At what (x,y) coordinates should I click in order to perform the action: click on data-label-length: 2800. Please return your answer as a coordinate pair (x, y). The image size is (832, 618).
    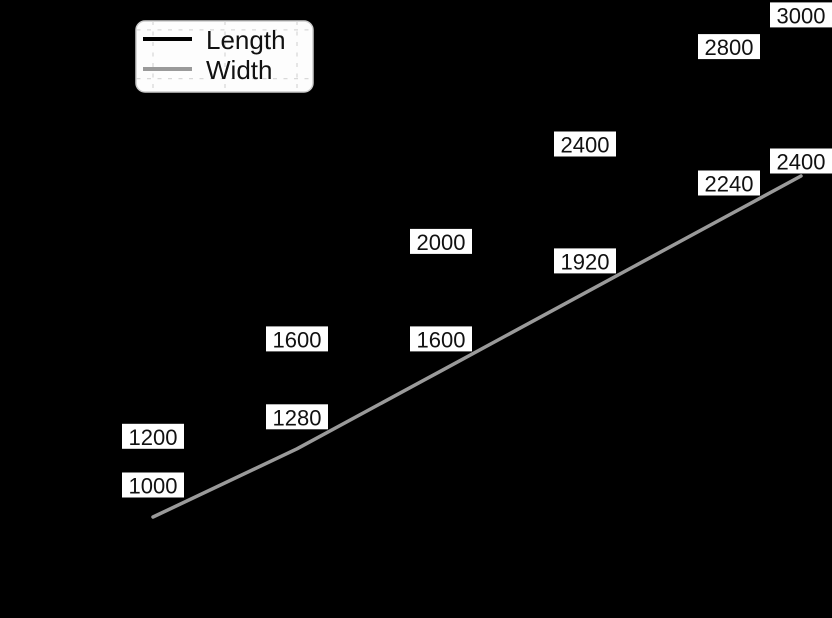
    Looking at the image, I should click on (729, 47).